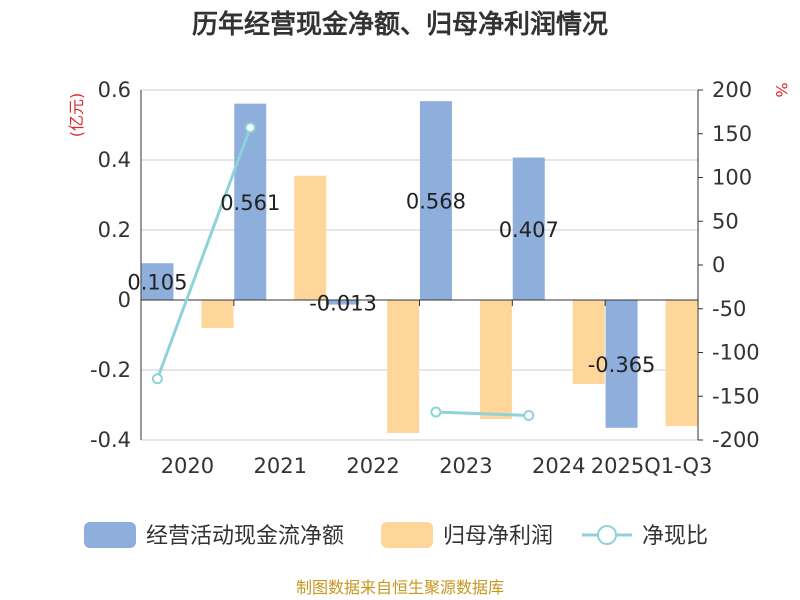 This screenshot has height=600, width=800. I want to click on legend: 经营活动现金流净额 归母净利润 净现比, so click(396, 535).